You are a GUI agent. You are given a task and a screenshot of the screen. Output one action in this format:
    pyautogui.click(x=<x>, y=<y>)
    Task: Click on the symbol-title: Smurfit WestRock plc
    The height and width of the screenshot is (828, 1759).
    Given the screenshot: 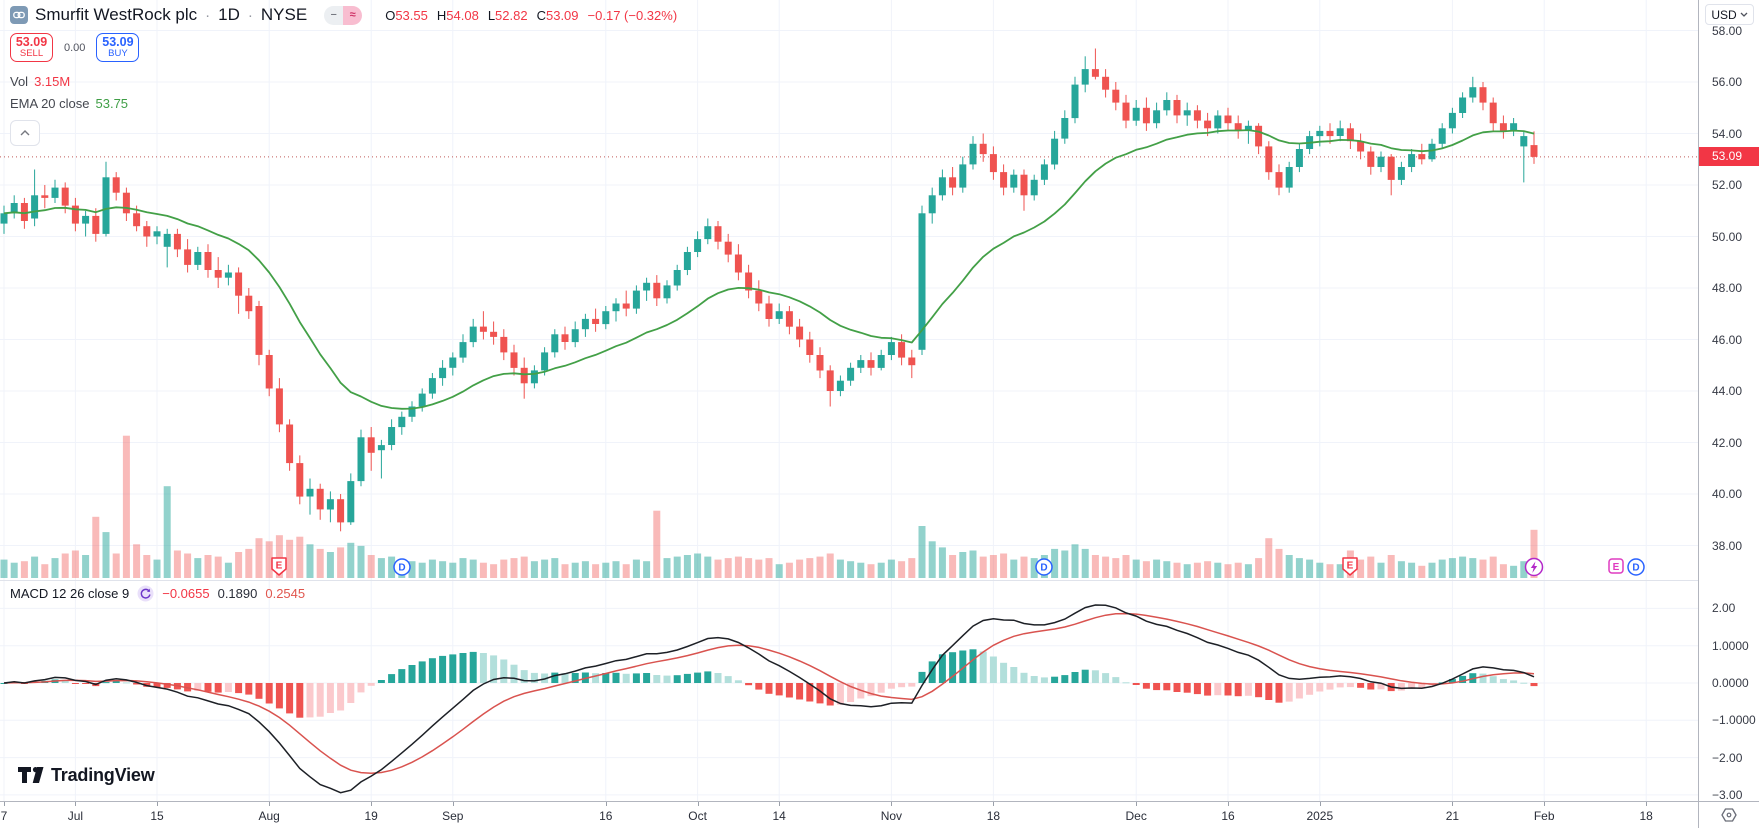 What is the action you would take?
    pyautogui.click(x=116, y=14)
    